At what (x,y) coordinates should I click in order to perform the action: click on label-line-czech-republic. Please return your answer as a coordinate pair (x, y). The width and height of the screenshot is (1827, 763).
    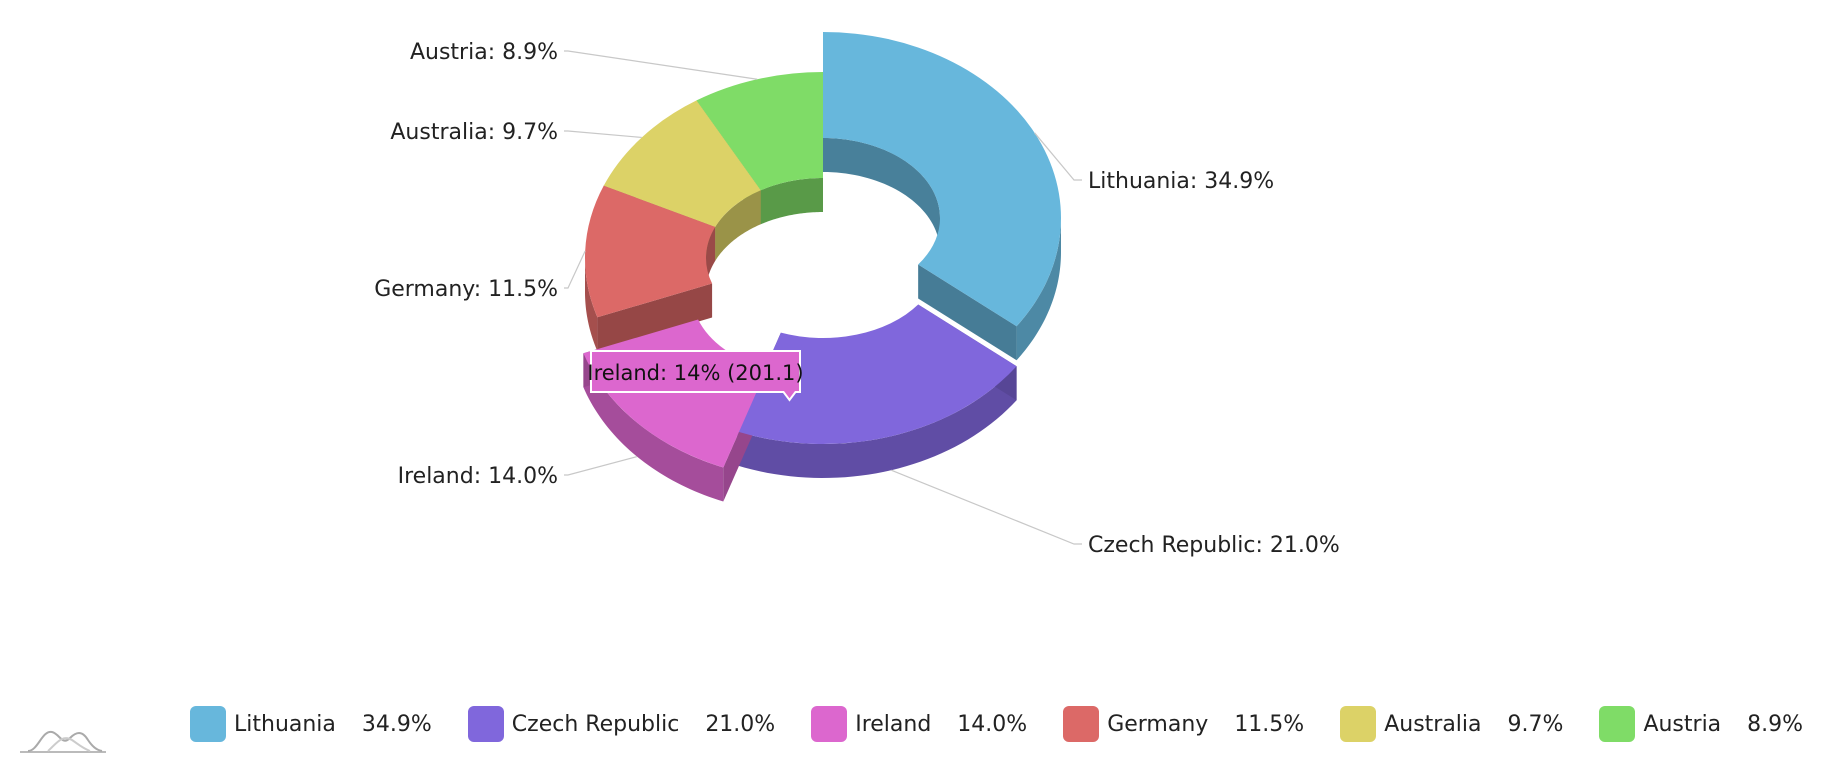
    Looking at the image, I should click on (986, 507).